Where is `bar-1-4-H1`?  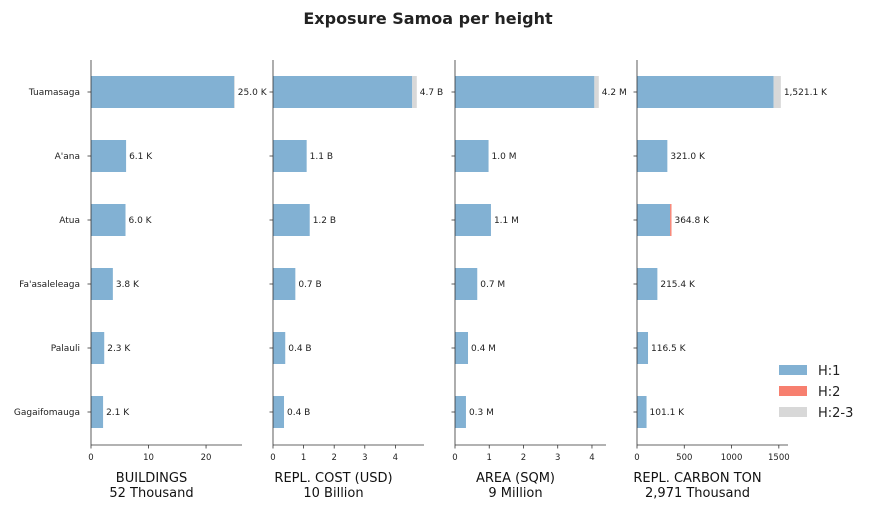 bar-1-4-H1 is located at coordinates (102, 284).